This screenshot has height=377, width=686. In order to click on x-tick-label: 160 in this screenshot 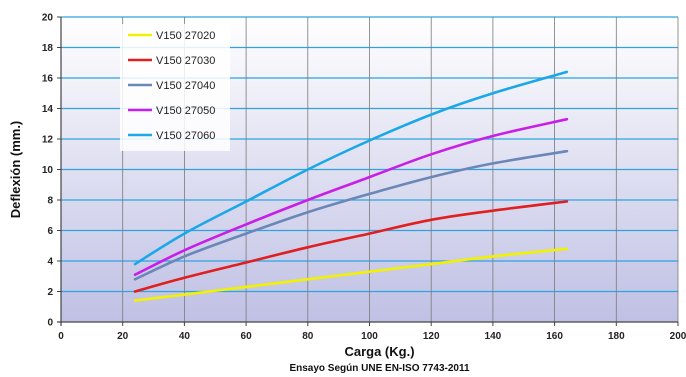, I will do `click(554, 336)`.